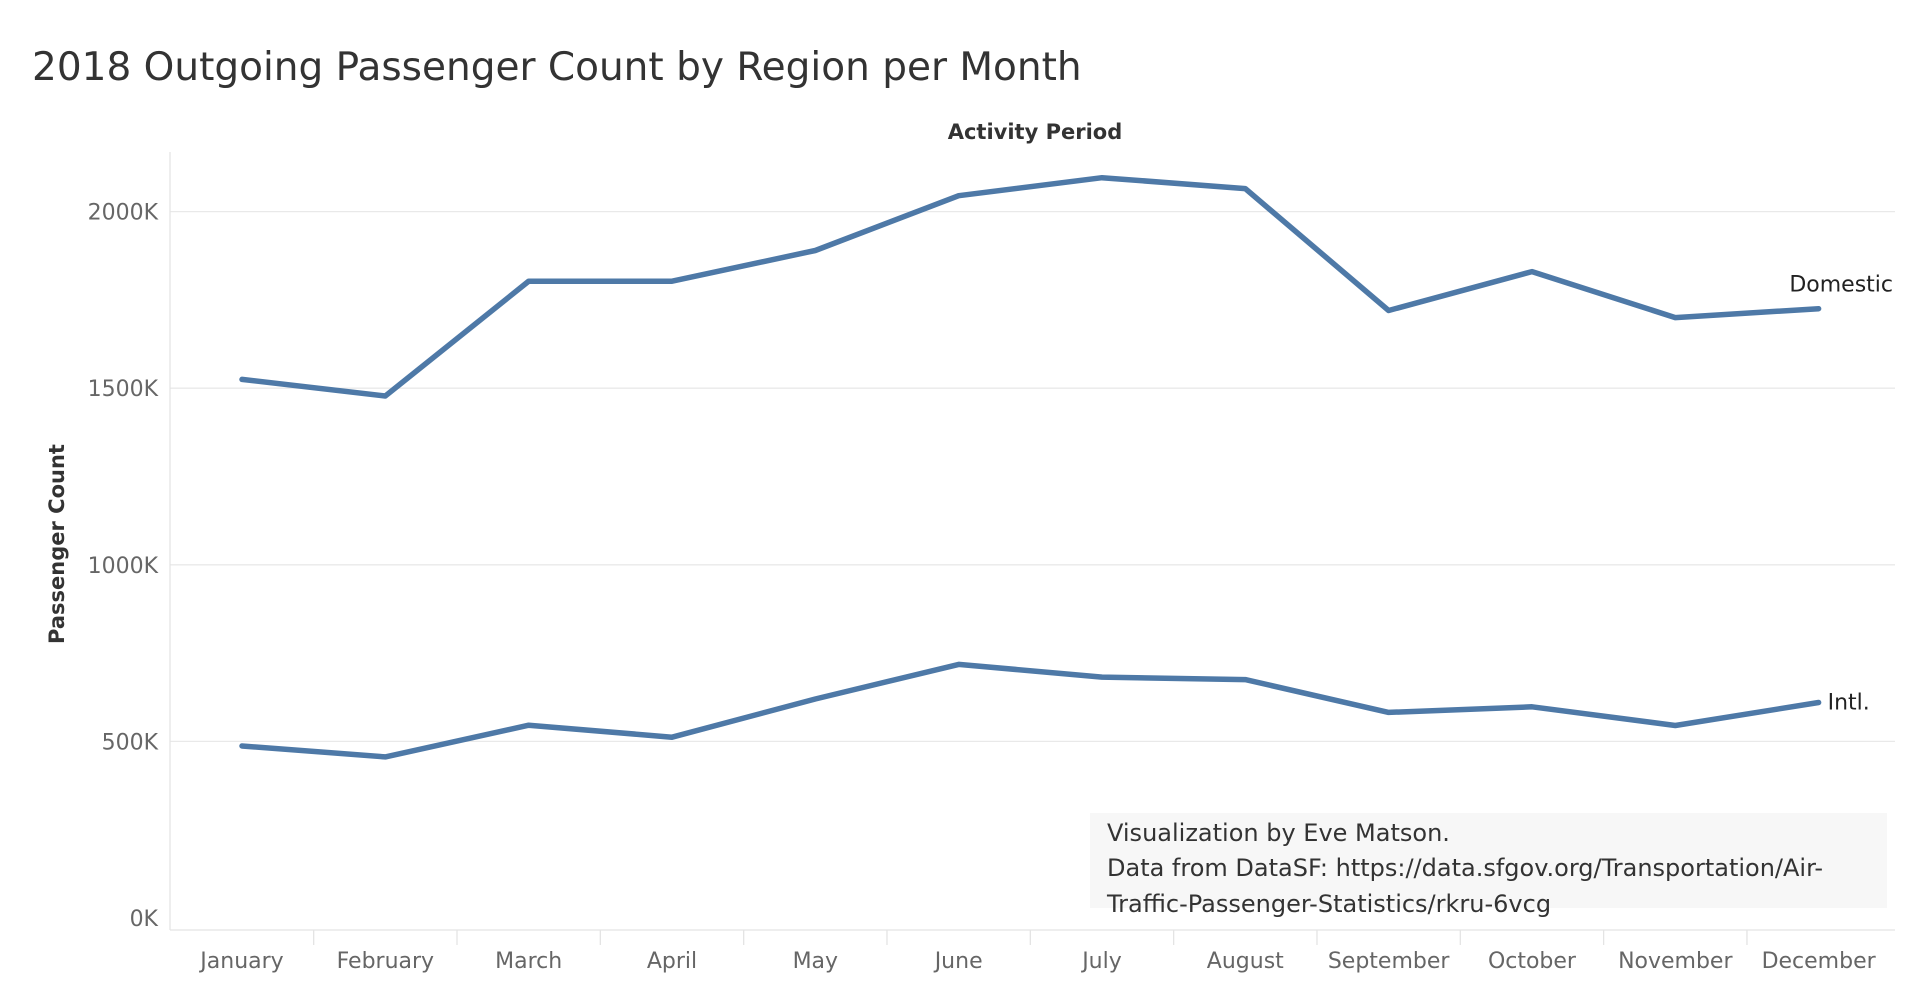  Describe the element at coordinates (1278, 833) in the screenshot. I see `annotation-line-1: Visualization by Eve Matson.` at that location.